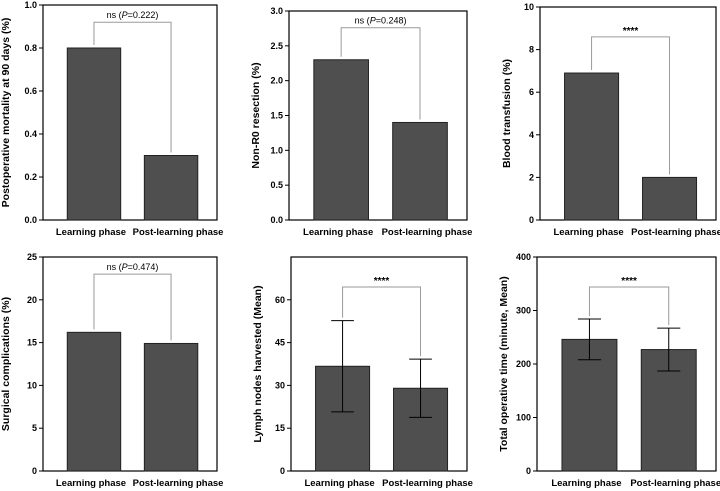  What do you see at coordinates (280, 385) in the screenshot?
I see `y-tick-label: 30` at bounding box center [280, 385].